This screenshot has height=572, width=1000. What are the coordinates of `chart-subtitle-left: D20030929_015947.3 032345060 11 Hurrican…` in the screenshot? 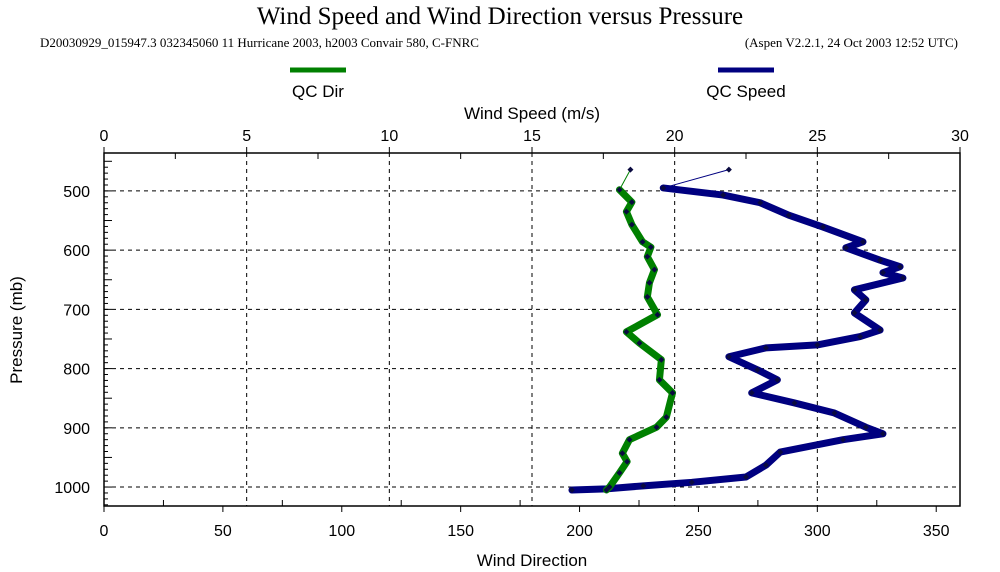 It's located at (259, 42).